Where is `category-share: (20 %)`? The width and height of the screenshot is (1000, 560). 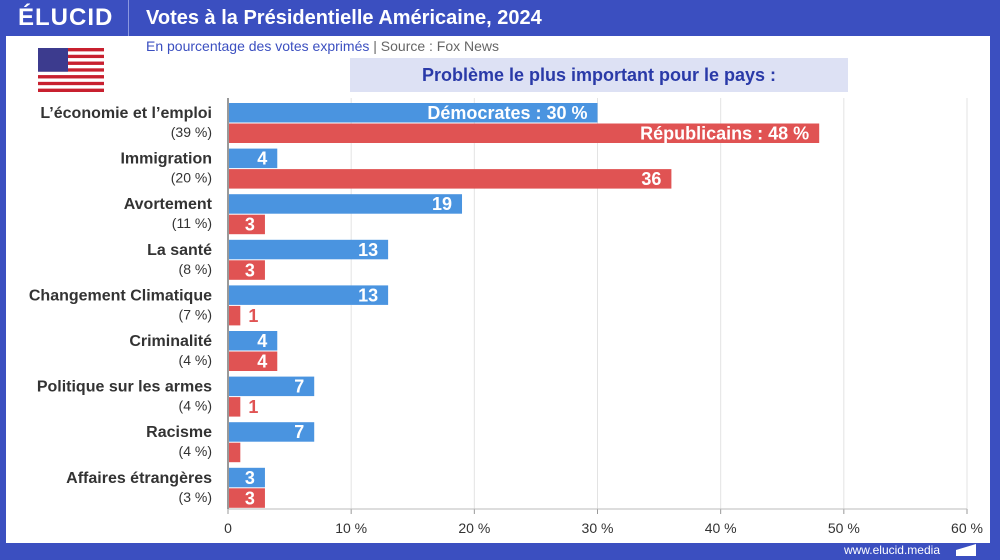
category-share: (20 %) is located at coordinates (191, 178).